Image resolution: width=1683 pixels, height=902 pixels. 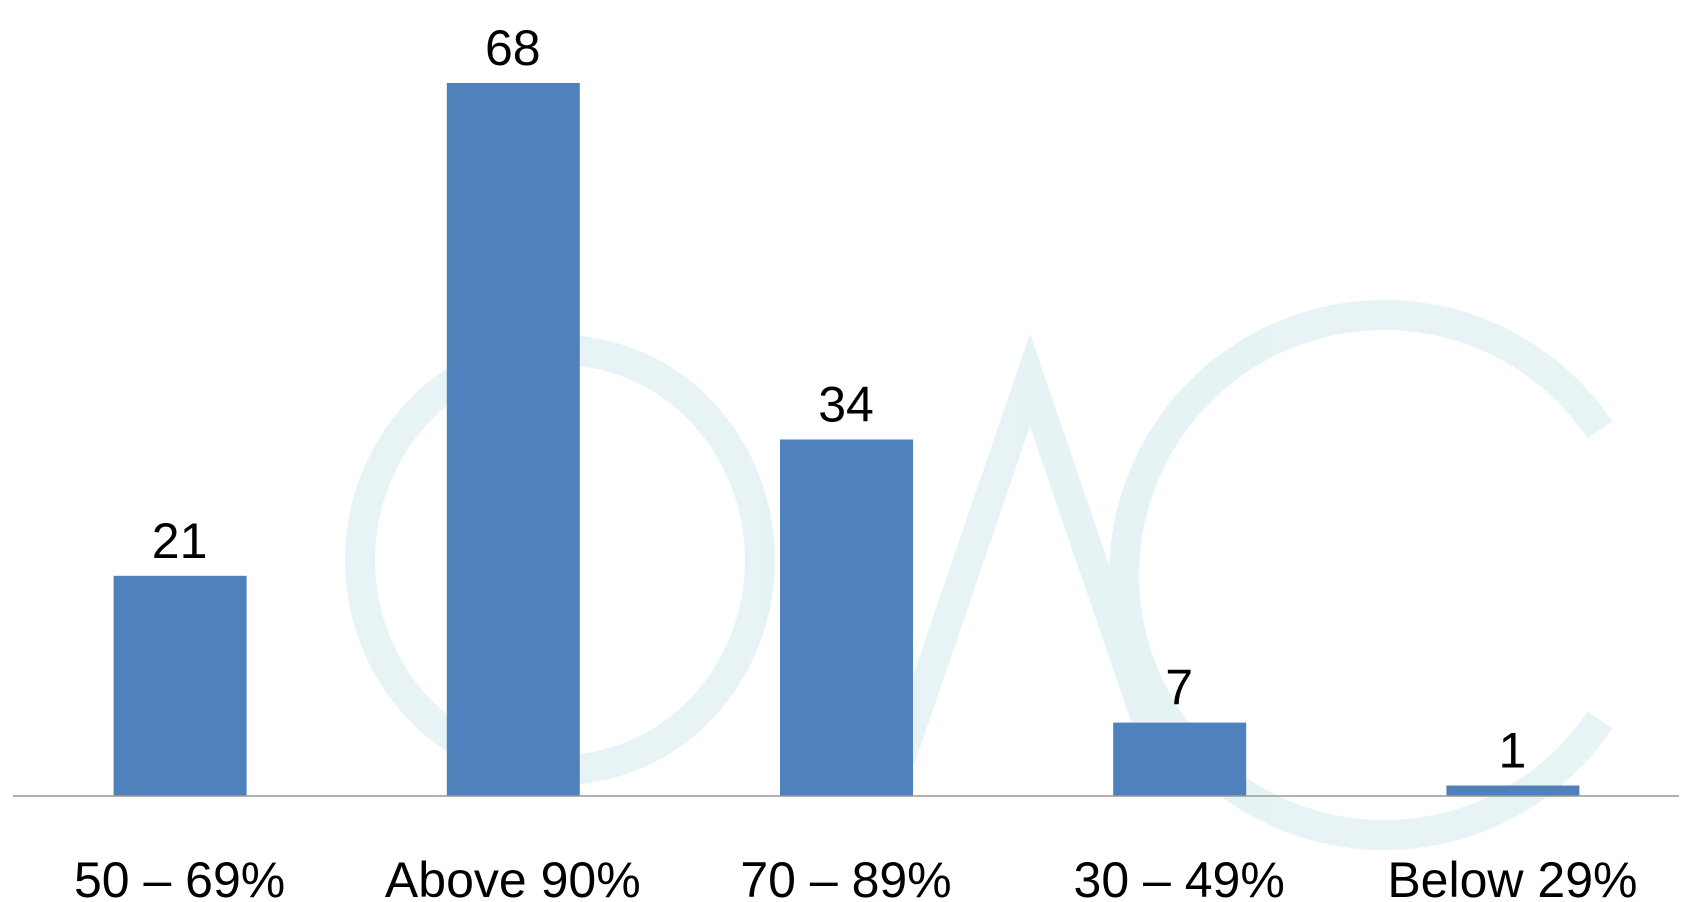 I want to click on x-tick-label: Below 29%, so click(x=1512, y=877).